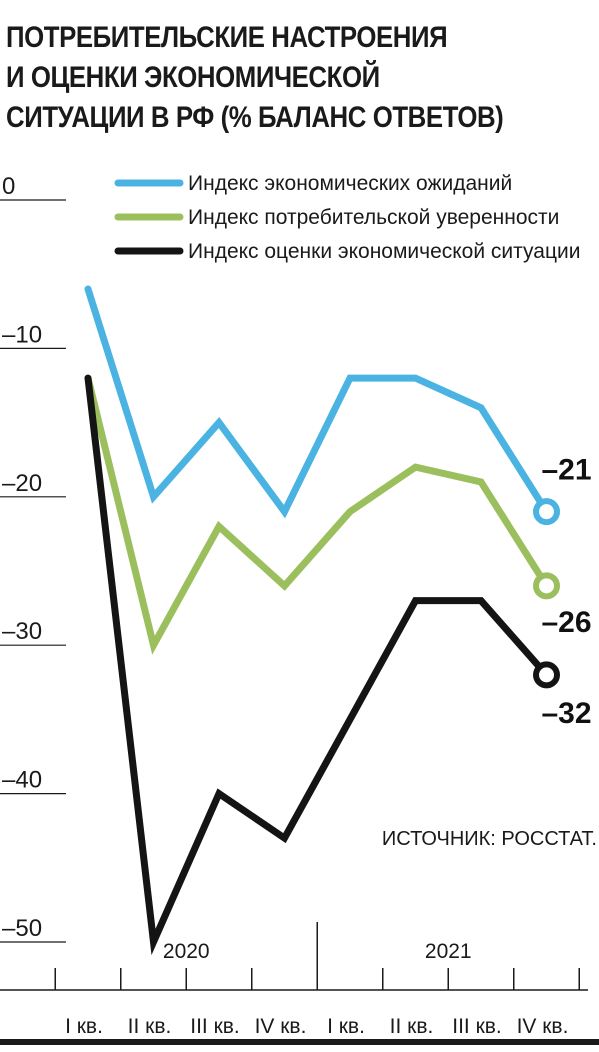 Image resolution: width=599 pixels, height=1052 pixels. What do you see at coordinates (373, 217) in the screenshot?
I see `legend-label: Индекс потребительской уверенности` at bounding box center [373, 217].